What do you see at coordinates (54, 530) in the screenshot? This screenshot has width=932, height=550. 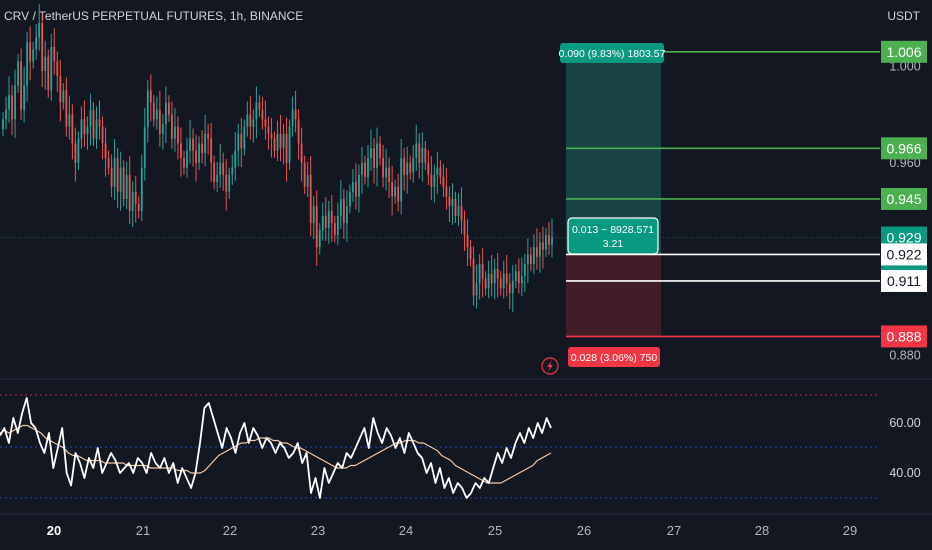 I see `time-tick-label: 20` at bounding box center [54, 530].